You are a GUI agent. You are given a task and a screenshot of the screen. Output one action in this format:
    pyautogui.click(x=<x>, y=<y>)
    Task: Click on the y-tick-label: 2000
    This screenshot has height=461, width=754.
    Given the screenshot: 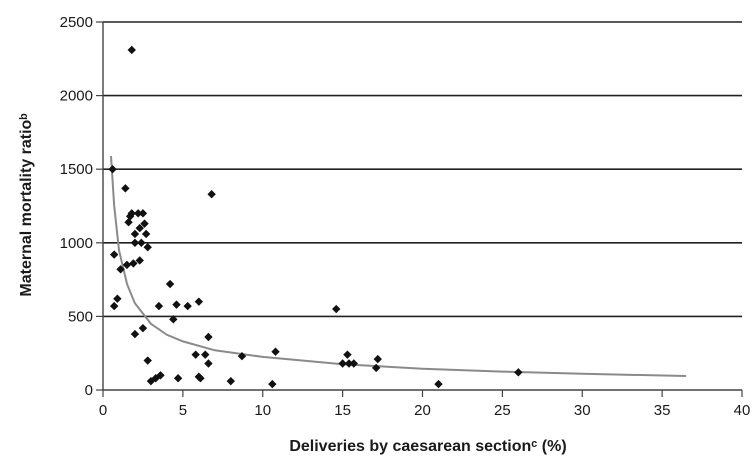 What is the action you would take?
    pyautogui.click(x=76, y=96)
    